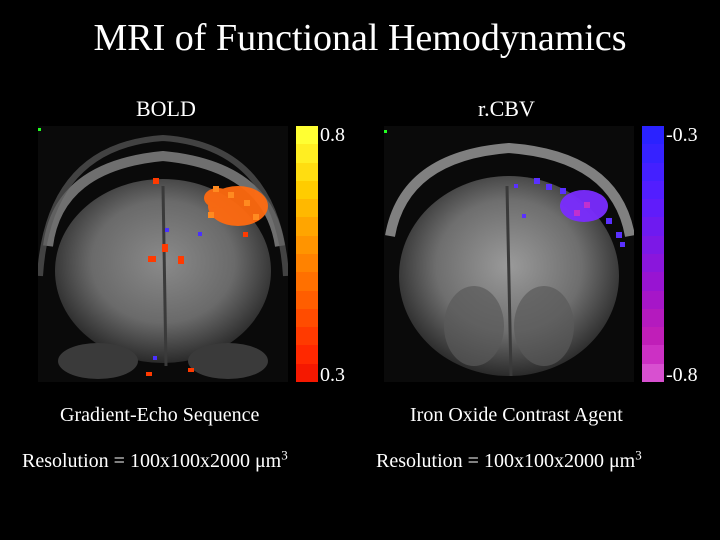  What do you see at coordinates (155, 459) in the screenshot?
I see `bold-resolution-caption: Resolution = 100x100x2000 μm3` at bounding box center [155, 459].